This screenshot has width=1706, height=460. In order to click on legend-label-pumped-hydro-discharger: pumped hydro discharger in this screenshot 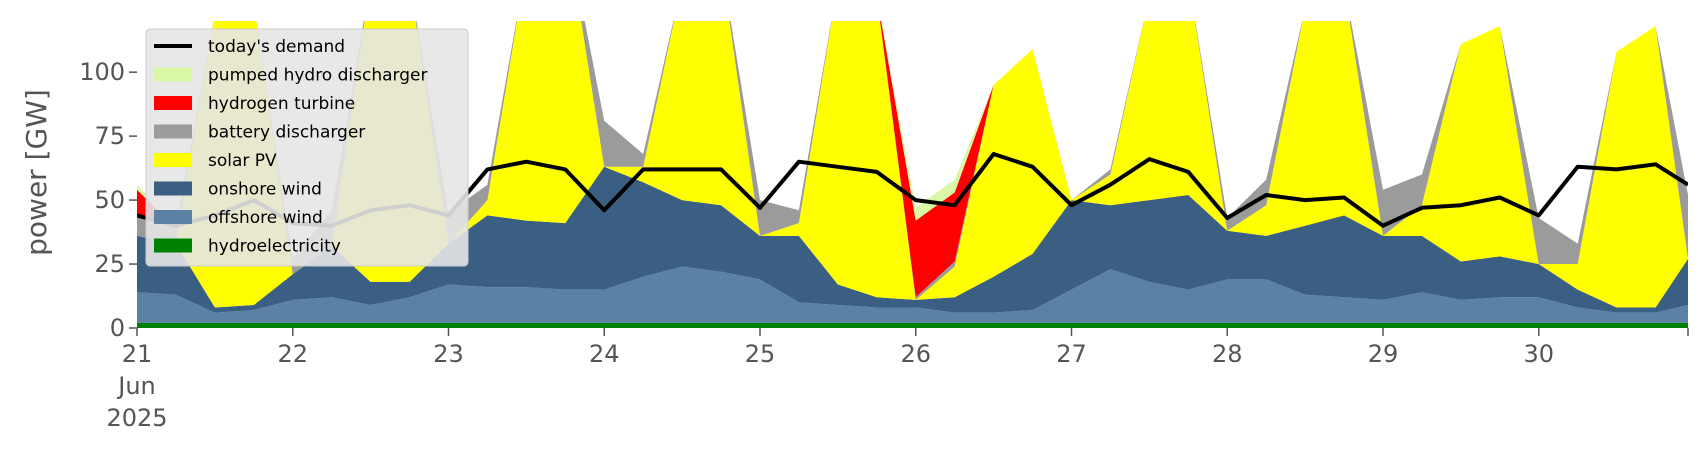, I will do `click(317, 76)`.